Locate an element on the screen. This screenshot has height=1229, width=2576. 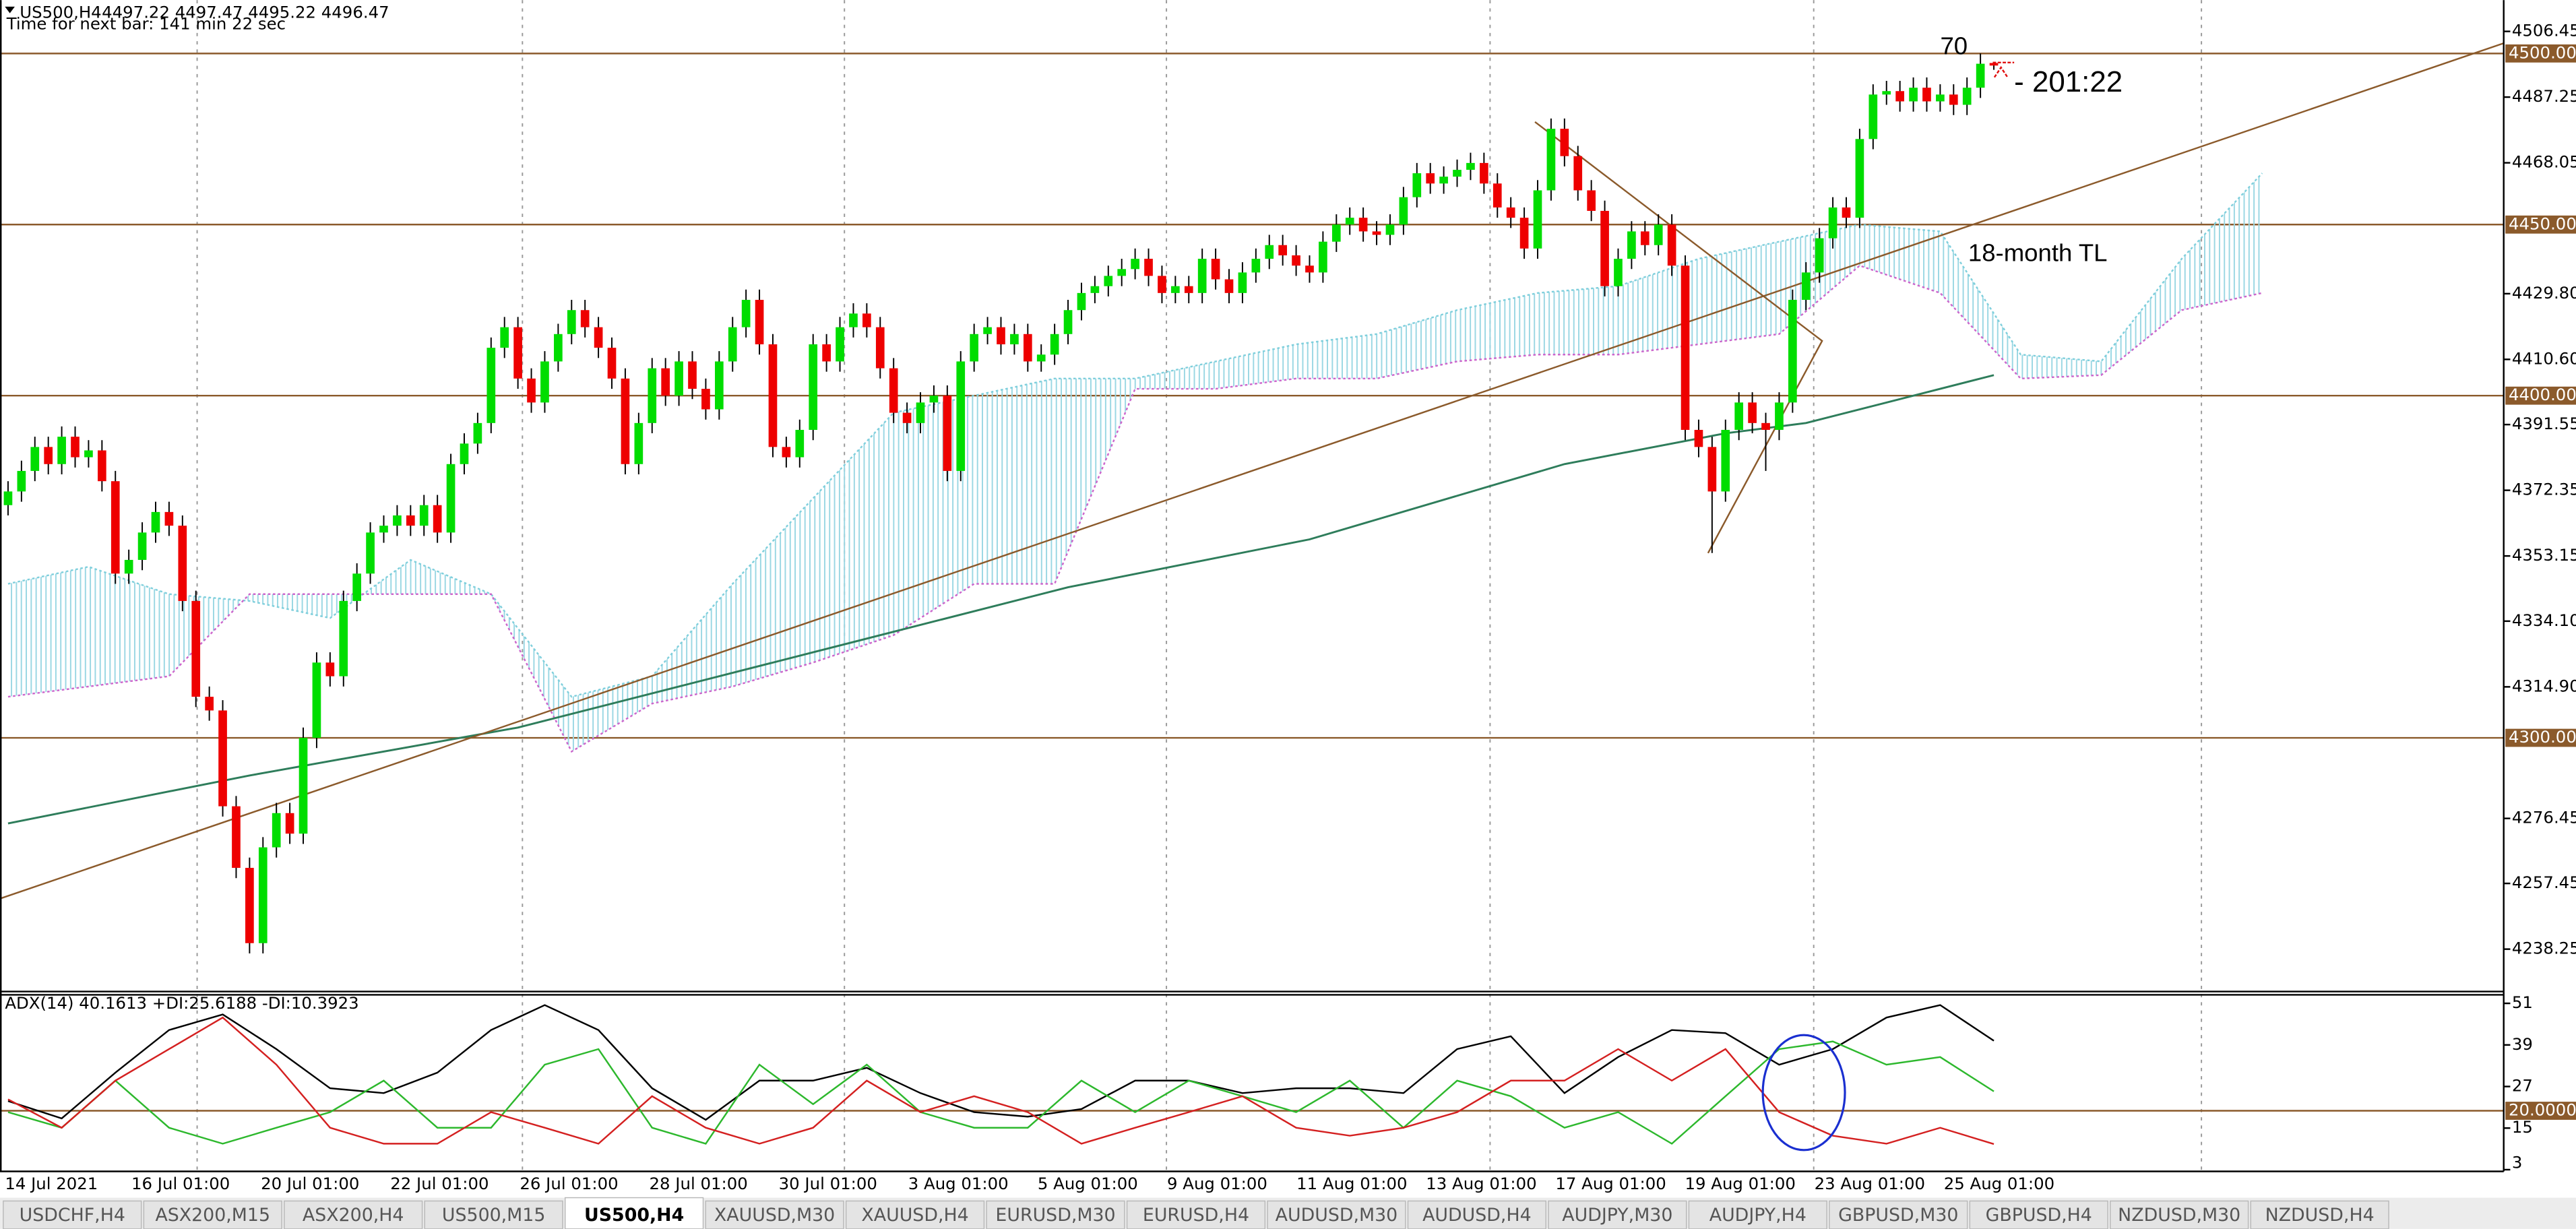
y-tick-label: 4487.25 is located at coordinates (2544, 96).